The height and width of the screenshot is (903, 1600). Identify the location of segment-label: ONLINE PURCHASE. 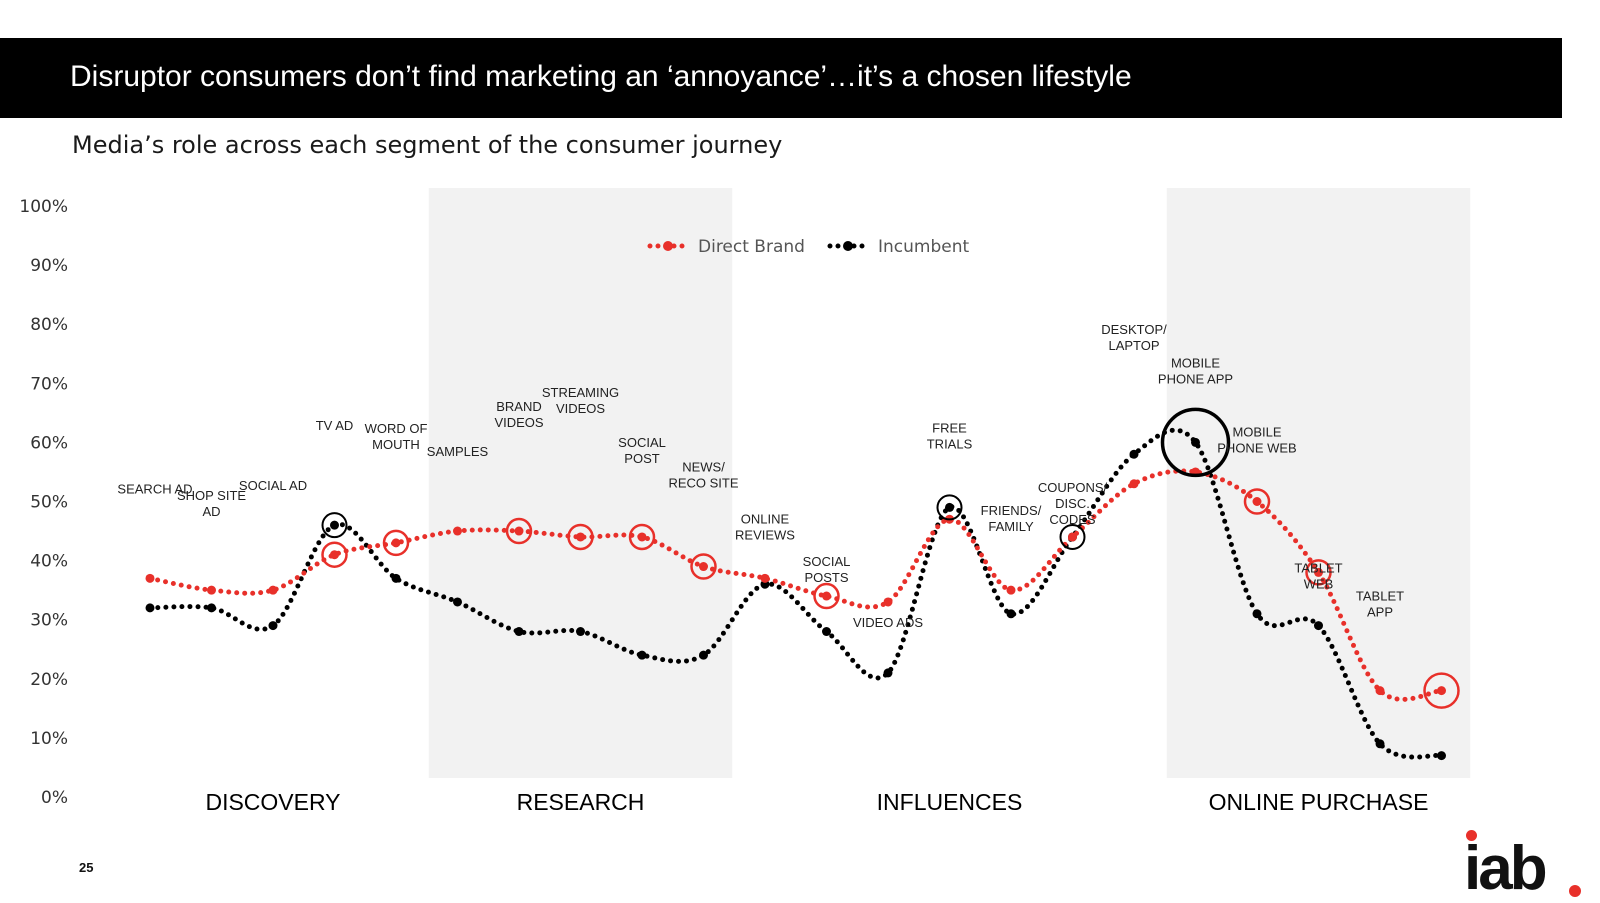
(1319, 802).